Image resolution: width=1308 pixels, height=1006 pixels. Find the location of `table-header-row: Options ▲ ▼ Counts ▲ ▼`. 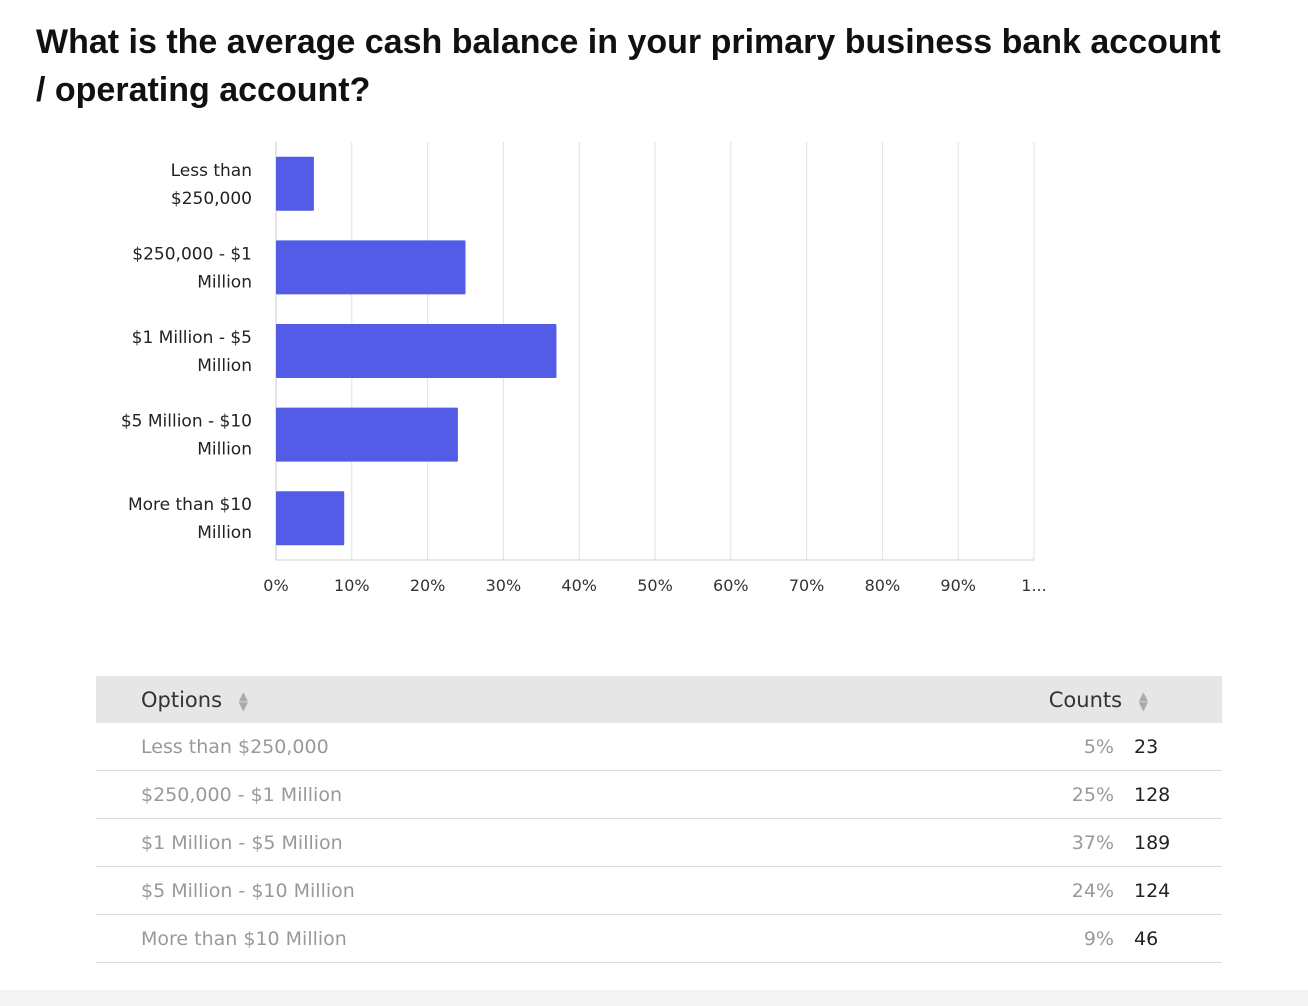

table-header-row: Options ▲ ▼ Counts ▲ ▼ is located at coordinates (659, 699).